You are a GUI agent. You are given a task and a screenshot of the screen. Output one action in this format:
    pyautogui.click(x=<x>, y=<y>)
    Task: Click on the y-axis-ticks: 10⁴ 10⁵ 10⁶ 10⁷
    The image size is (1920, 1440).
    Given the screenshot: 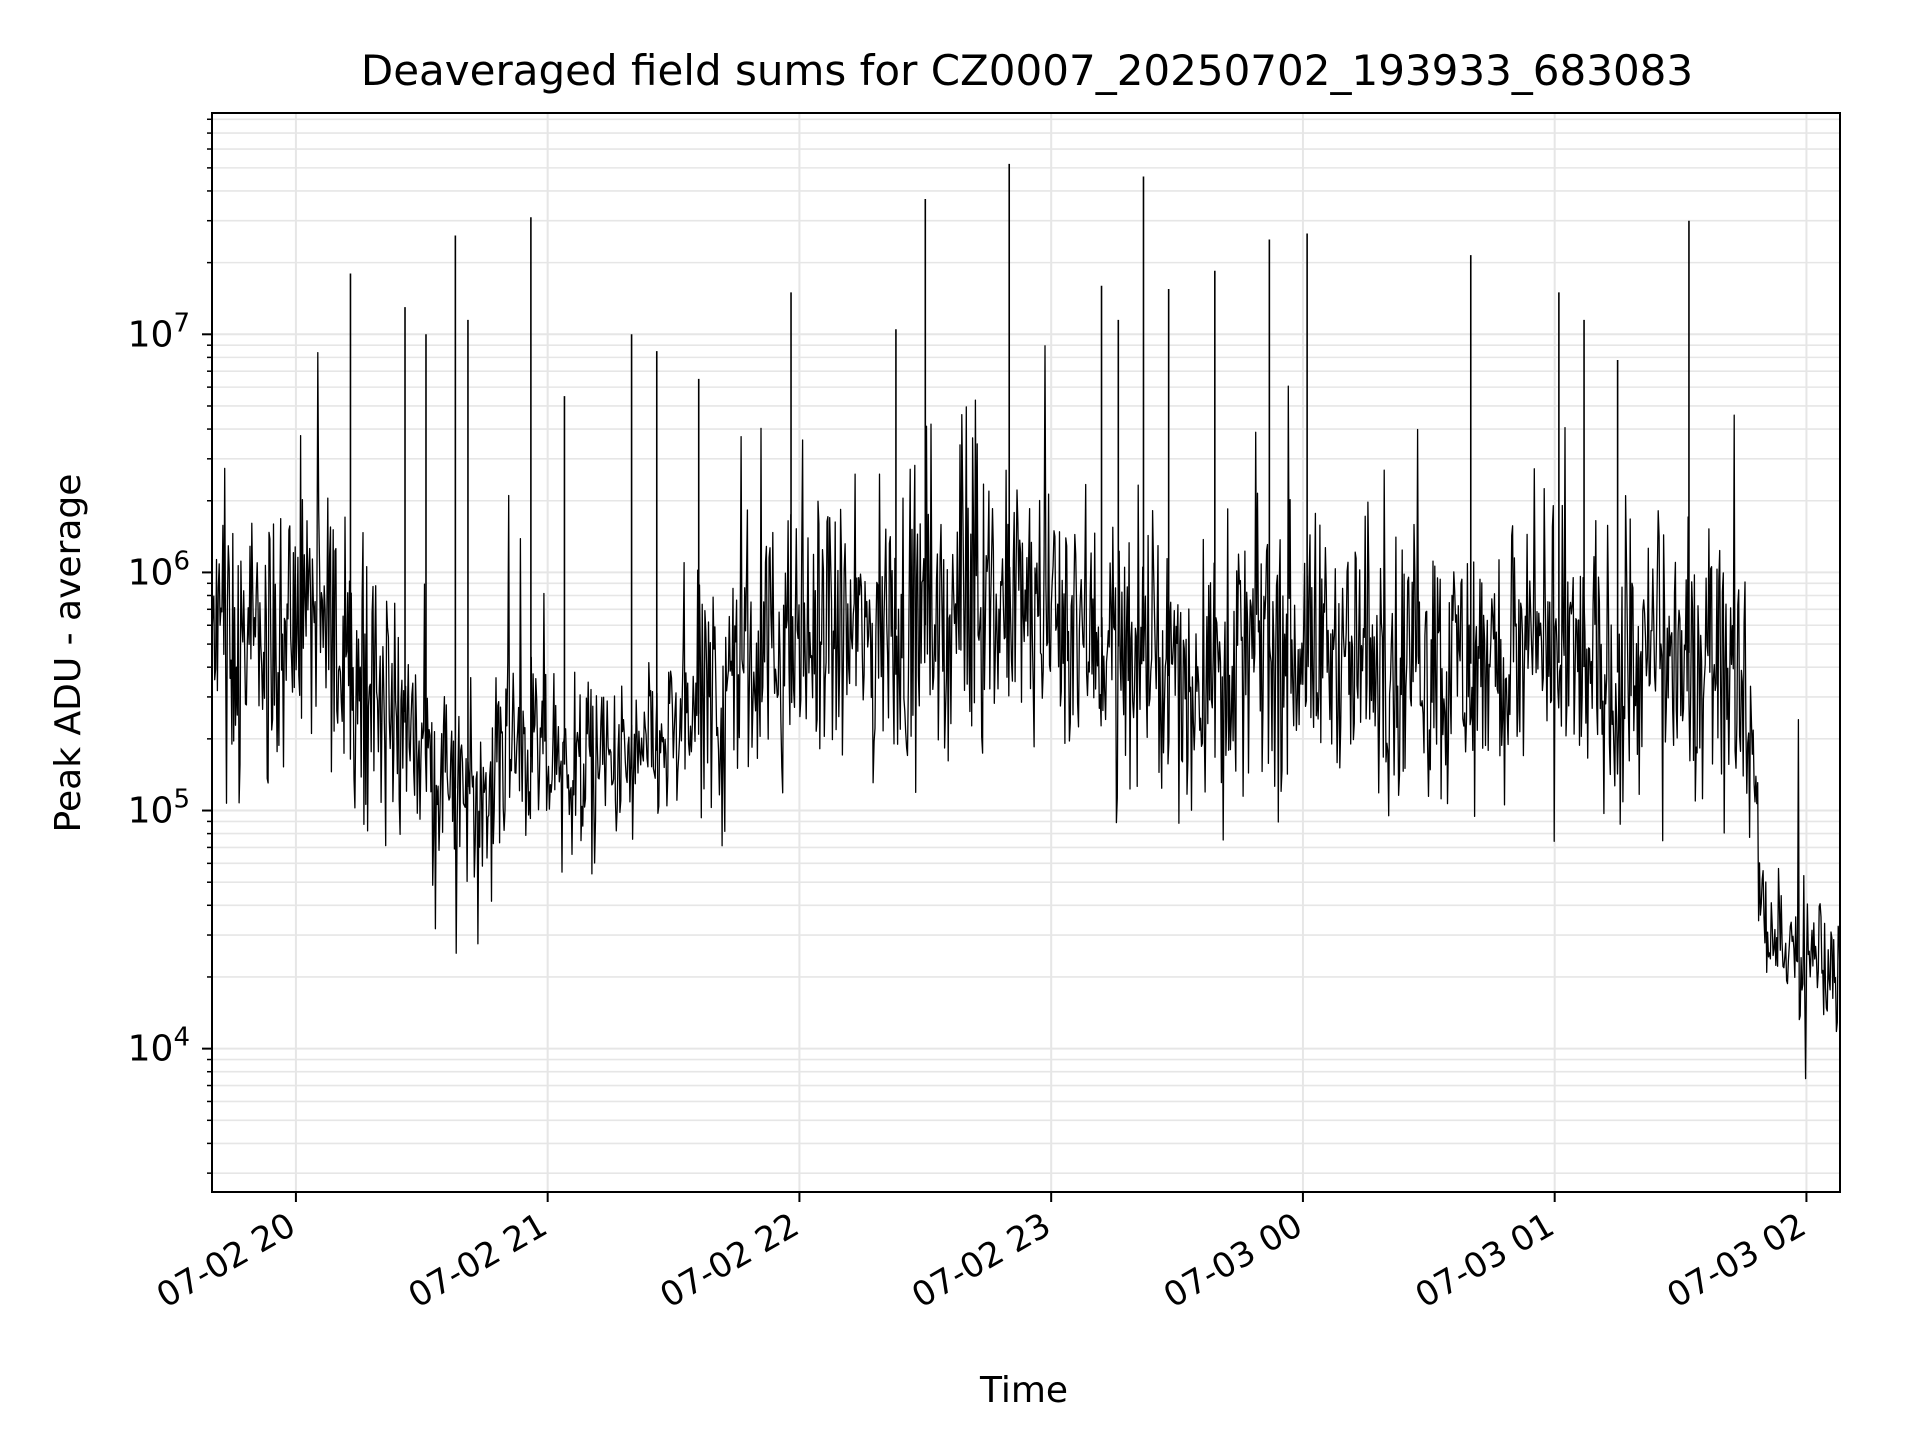 What is the action you would take?
    pyautogui.click(x=170, y=646)
    